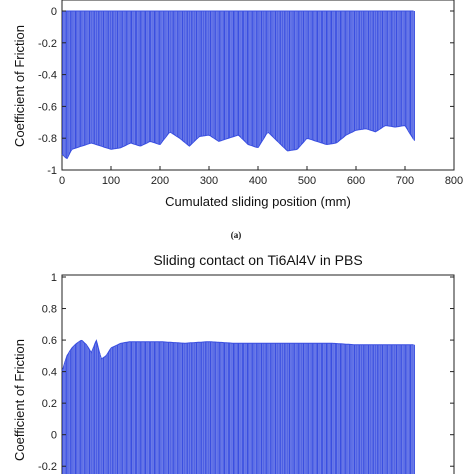  Describe the element at coordinates (54, 436) in the screenshot. I see `chart-b-y-tick-label: 0` at that location.